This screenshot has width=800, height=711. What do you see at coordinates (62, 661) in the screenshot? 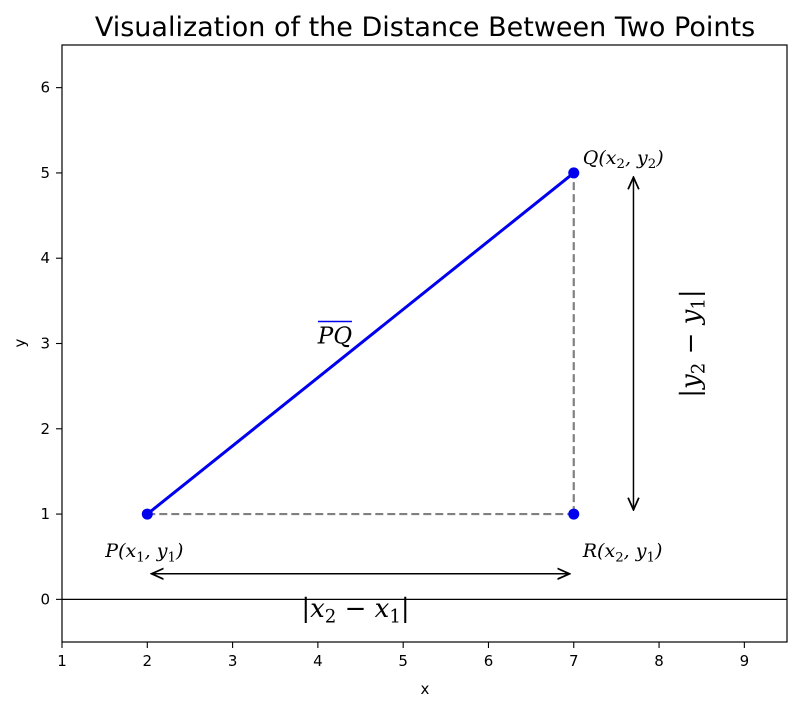
I see `x-tick-label: 1` at bounding box center [62, 661].